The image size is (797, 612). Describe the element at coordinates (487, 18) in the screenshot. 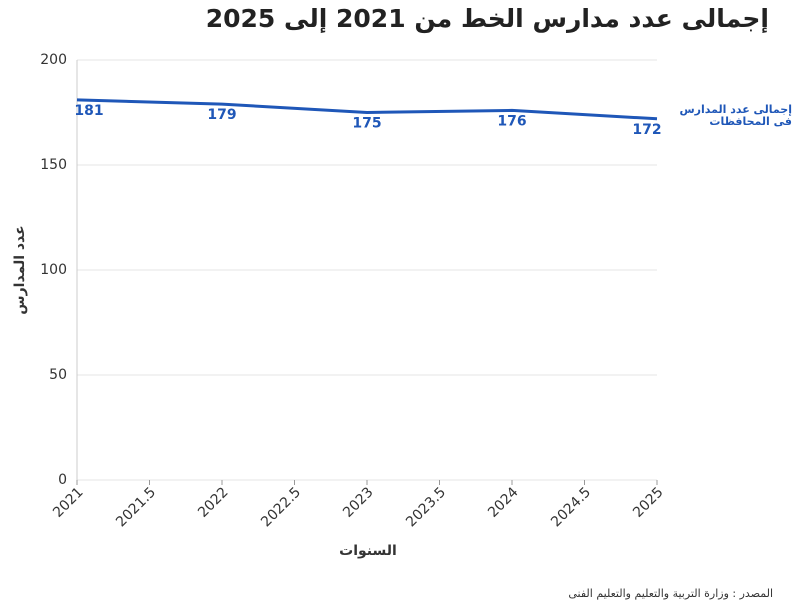

I see `chart-title: إجمالى عدد مدارس الخط من 2021 إلى 2025` at that location.